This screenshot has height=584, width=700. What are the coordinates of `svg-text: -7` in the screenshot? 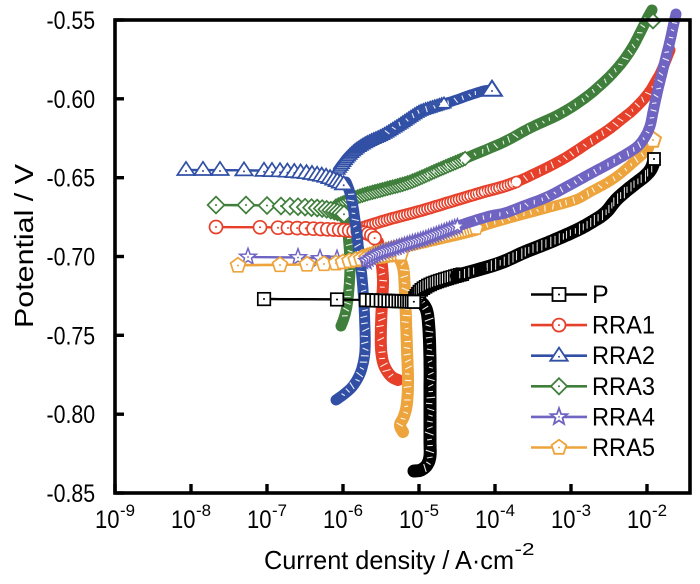 It's located at (279, 510).